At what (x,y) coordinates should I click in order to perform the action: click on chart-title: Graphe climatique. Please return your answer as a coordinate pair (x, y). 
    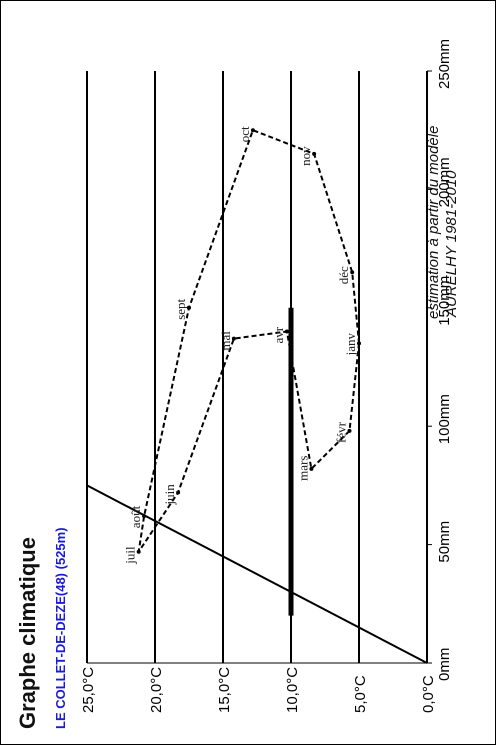
    Looking at the image, I should click on (27, 633).